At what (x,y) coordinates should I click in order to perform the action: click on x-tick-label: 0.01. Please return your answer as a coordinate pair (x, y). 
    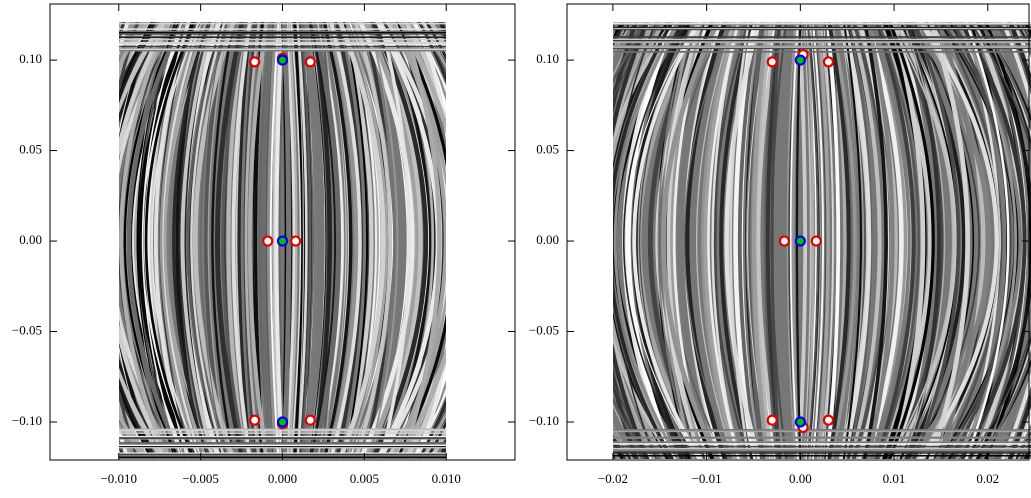
    Looking at the image, I should click on (894, 478).